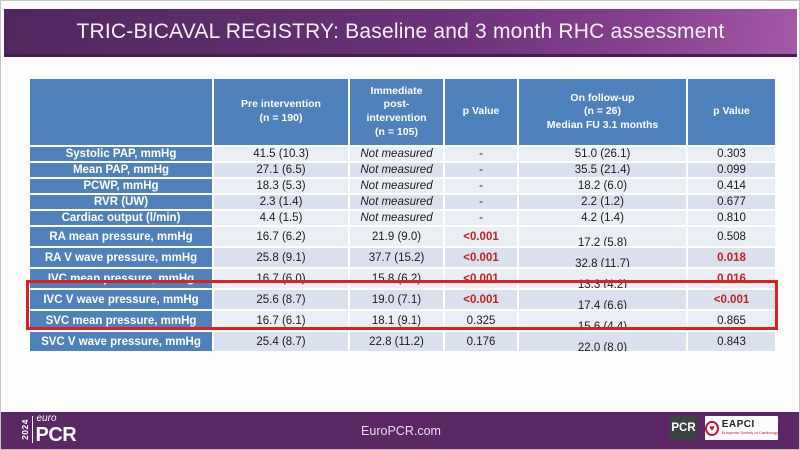 This screenshot has width=800, height=450. What do you see at coordinates (731, 154) in the screenshot?
I see `p-value-2-cell: 0.303` at bounding box center [731, 154].